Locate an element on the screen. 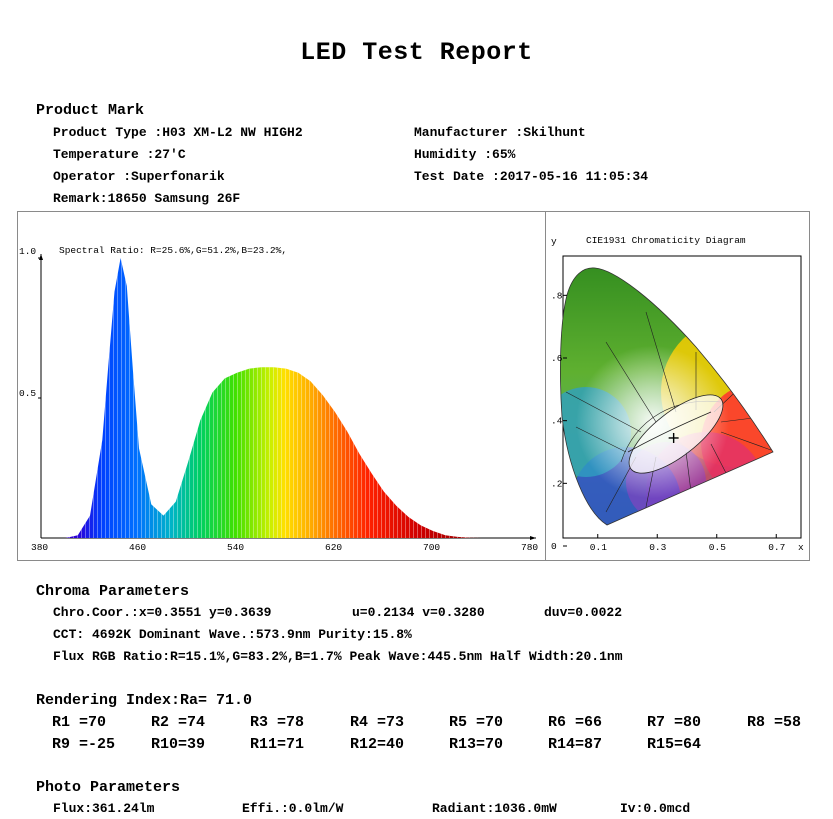 Image resolution: width=833 pixels, height=819 pixels. rendering-r14: R14=87 is located at coordinates (575, 744).